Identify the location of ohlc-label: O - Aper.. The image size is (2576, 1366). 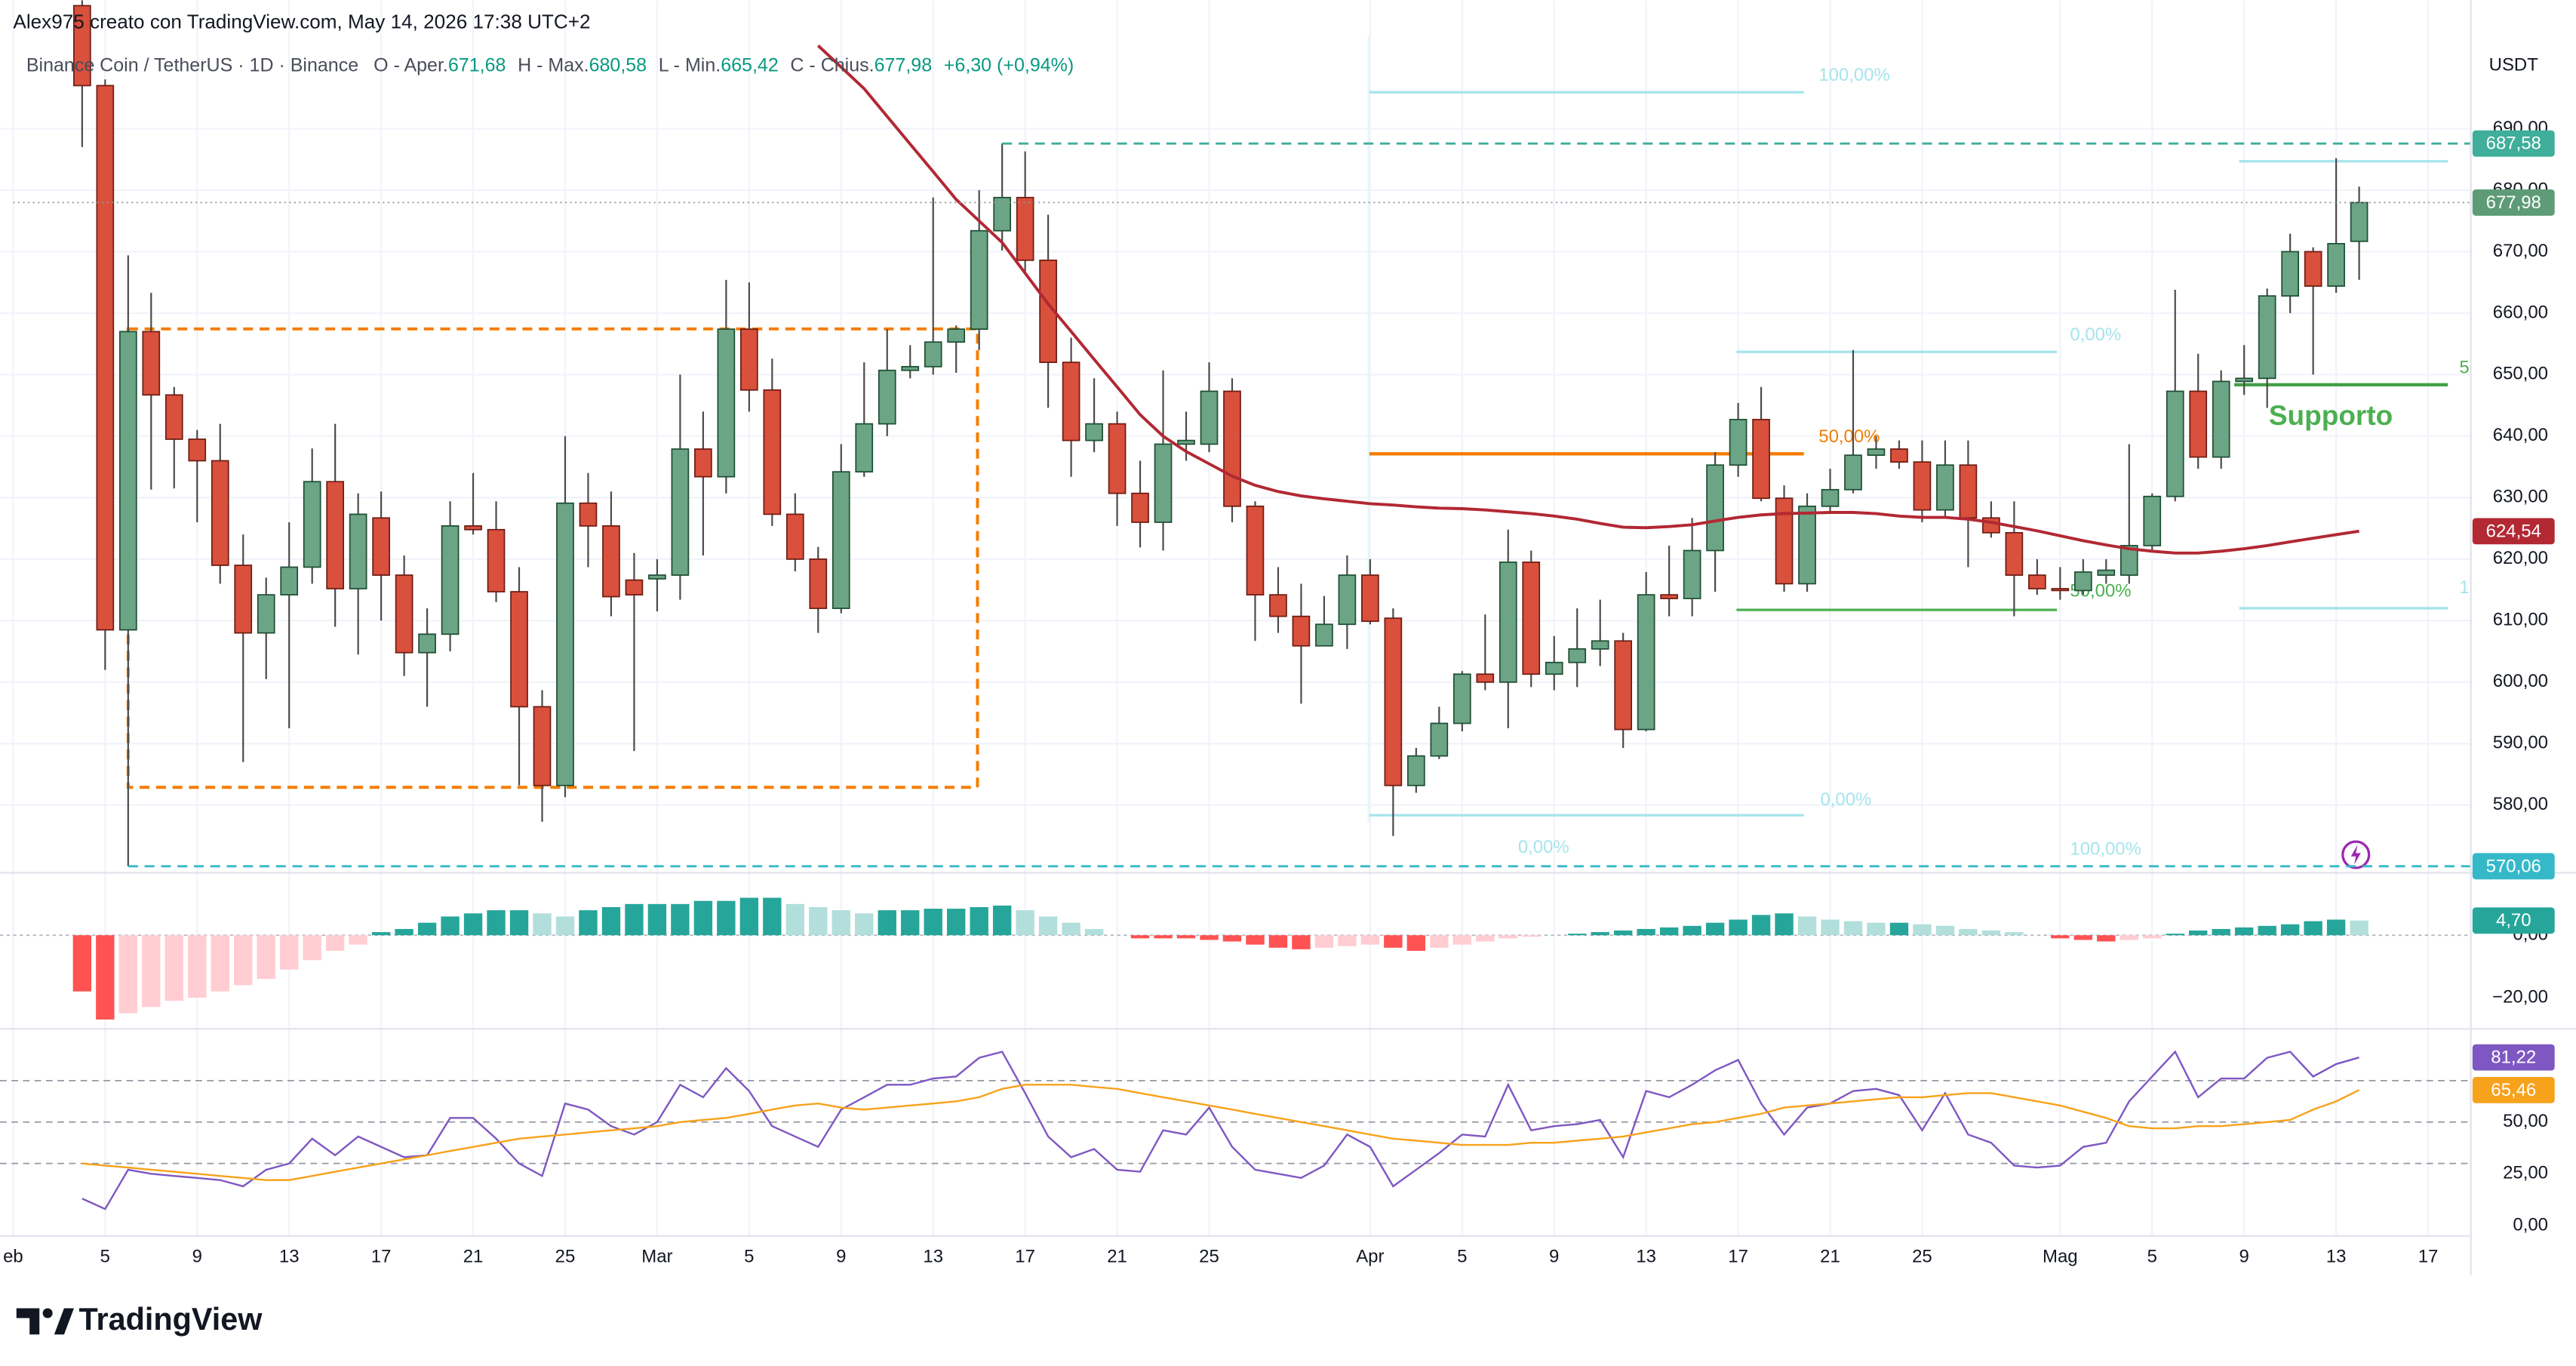
(410, 64).